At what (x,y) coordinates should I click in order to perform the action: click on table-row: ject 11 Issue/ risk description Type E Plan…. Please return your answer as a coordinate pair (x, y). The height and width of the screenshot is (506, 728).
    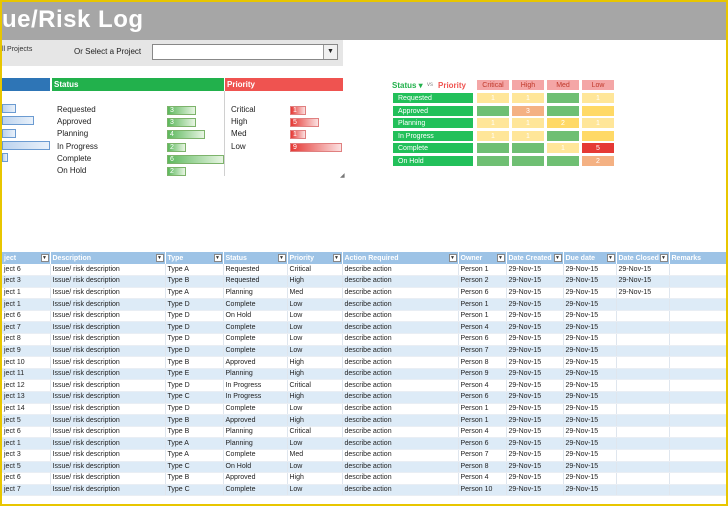
    Looking at the image, I should click on (364, 374).